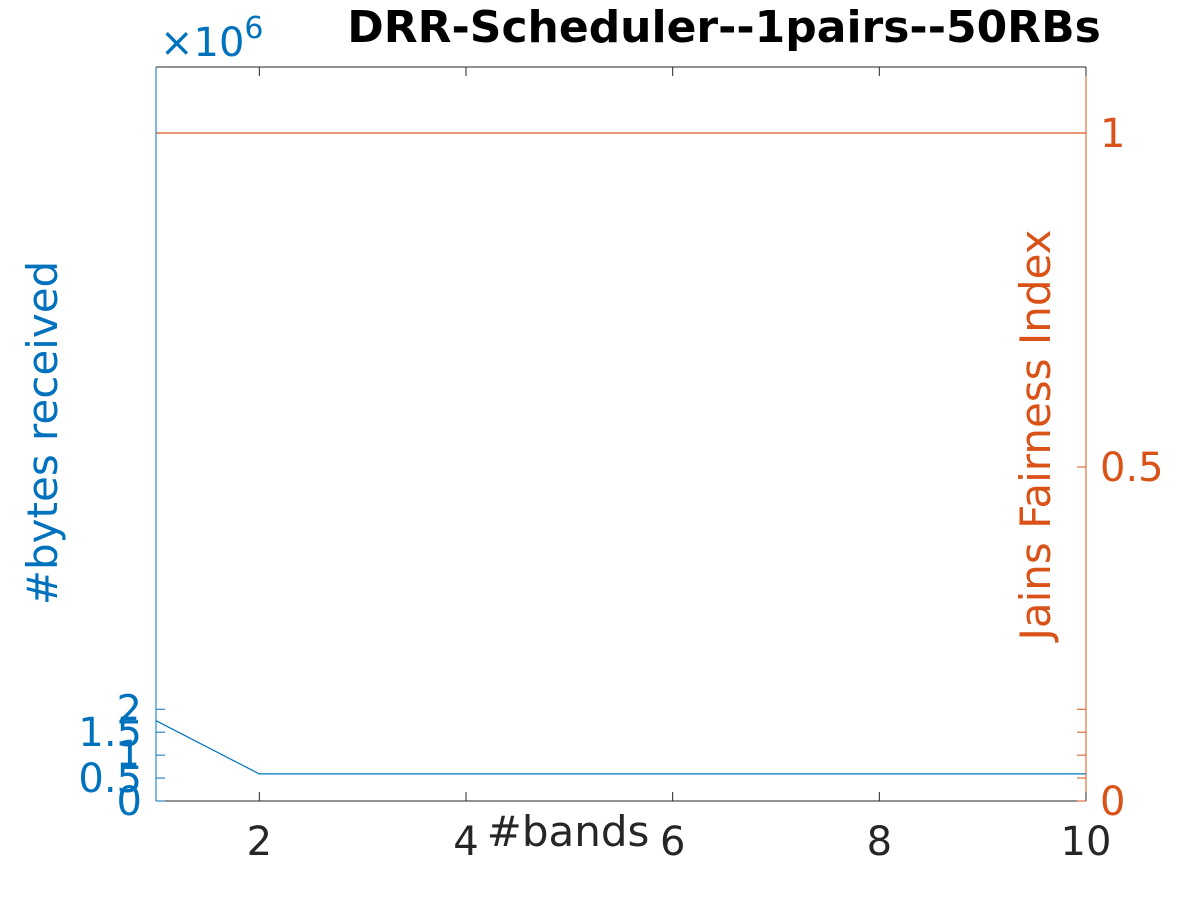 This screenshot has height=900, width=1200. What do you see at coordinates (724, 27) in the screenshot?
I see `chart-title: DRR-Scheduler--1pairs--50RBs` at bounding box center [724, 27].